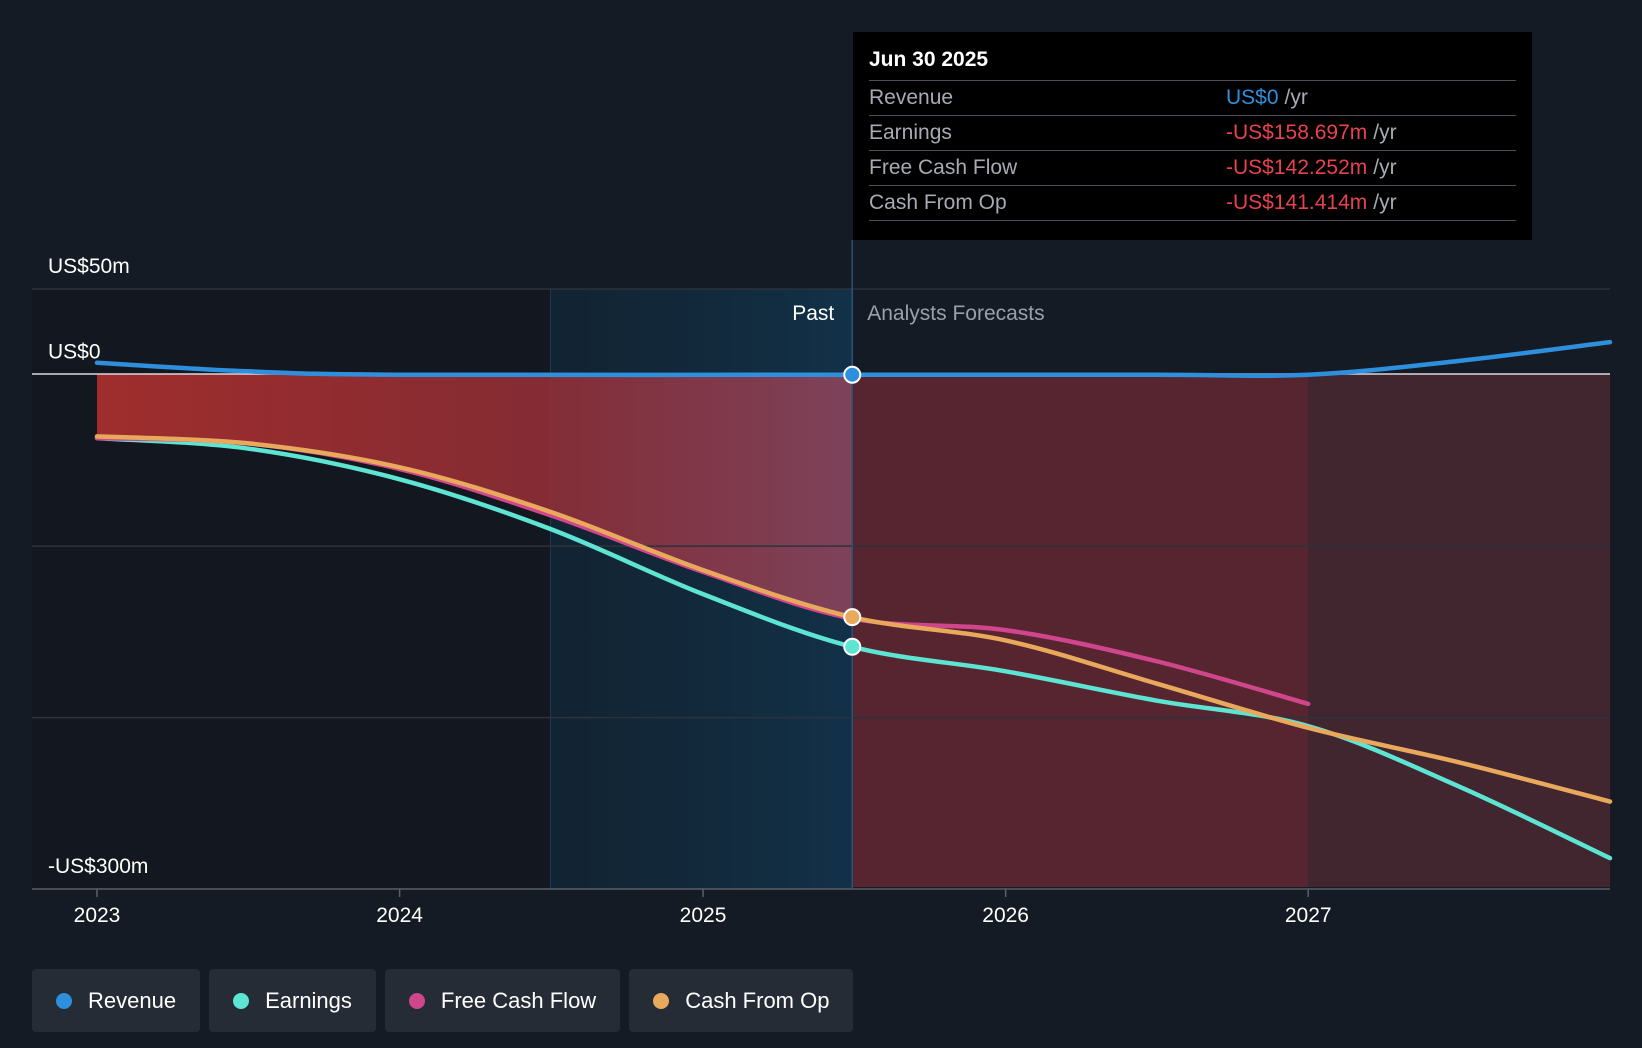 Image resolution: width=1642 pixels, height=1048 pixels. I want to click on legend-label: Earnings, so click(308, 1000).